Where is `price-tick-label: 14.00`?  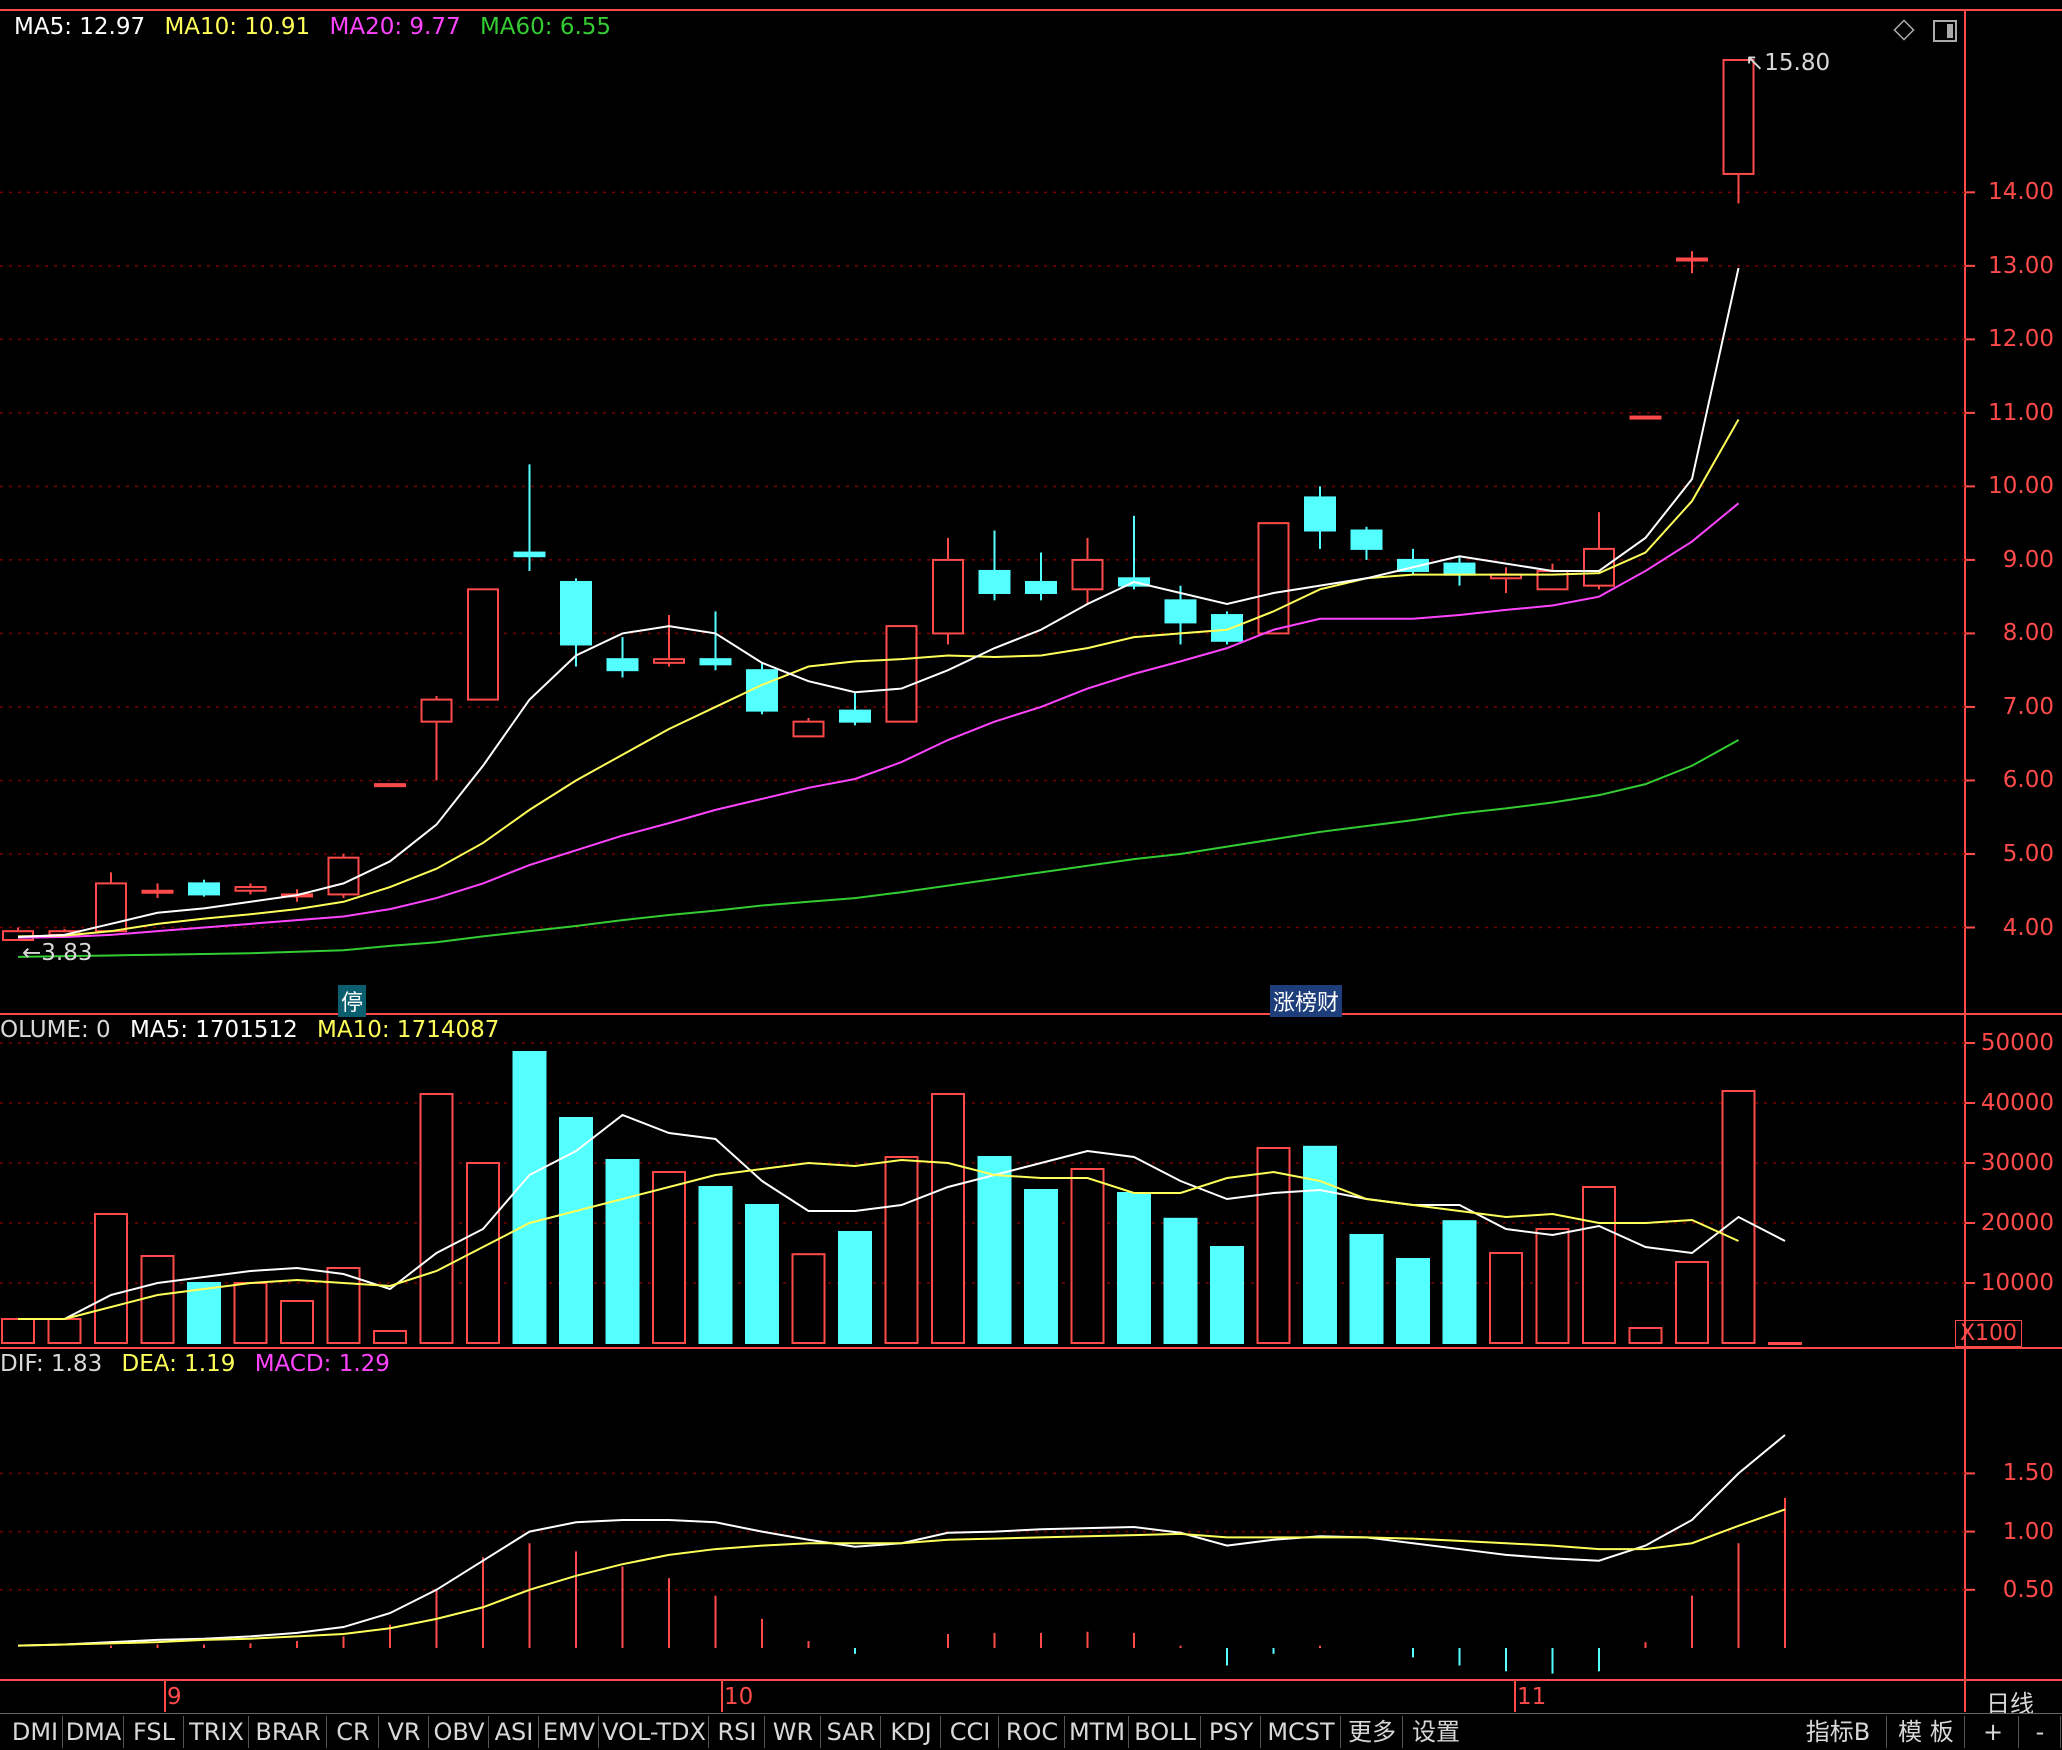 price-tick-label: 14.00 is located at coordinates (2021, 192).